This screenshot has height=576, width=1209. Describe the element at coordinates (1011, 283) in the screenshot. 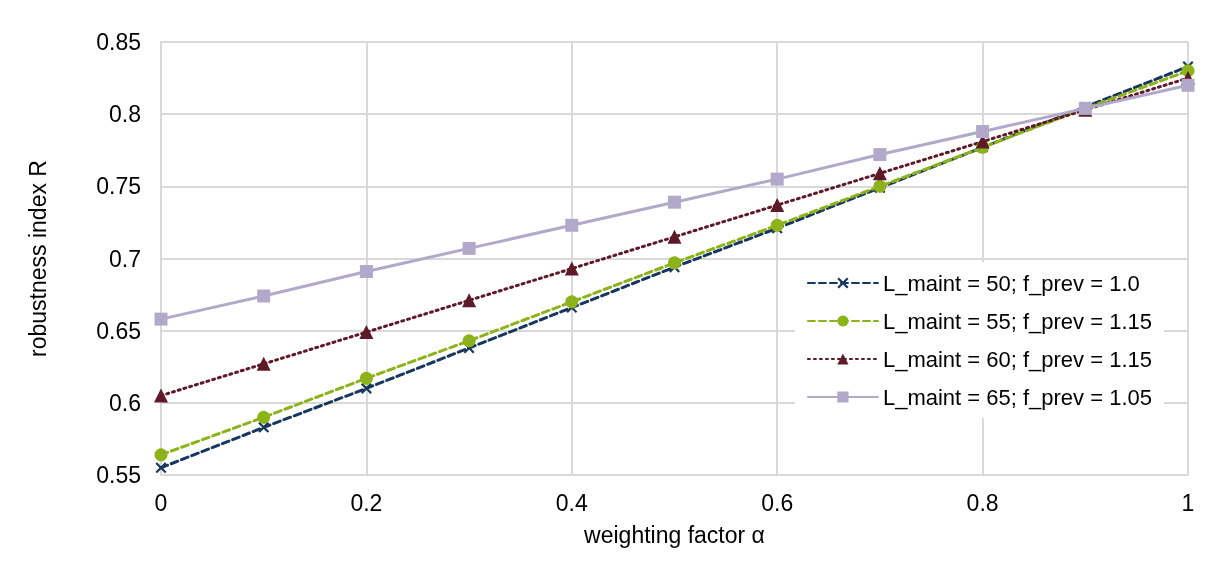

I see `legend-label: L_maint = 50; f_prev = 1.0` at that location.